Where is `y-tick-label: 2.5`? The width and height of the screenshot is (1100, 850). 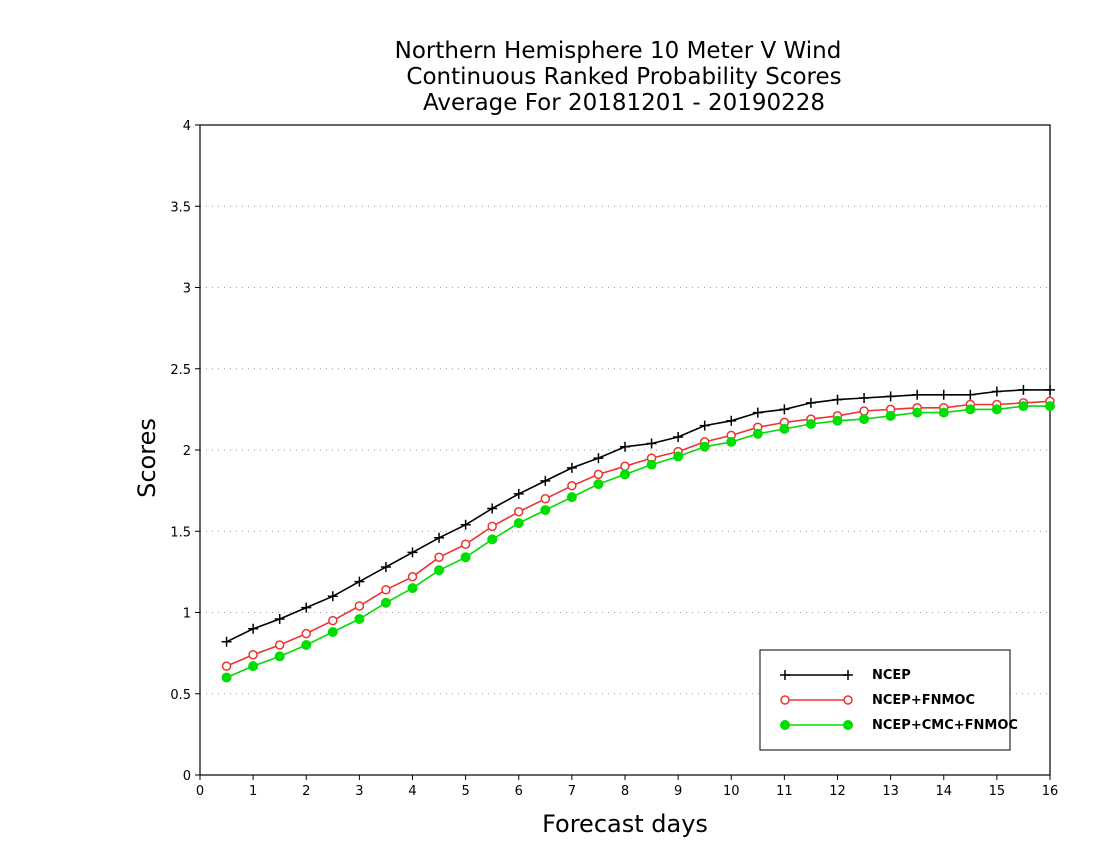
y-tick-label: 2.5 is located at coordinates (180, 370).